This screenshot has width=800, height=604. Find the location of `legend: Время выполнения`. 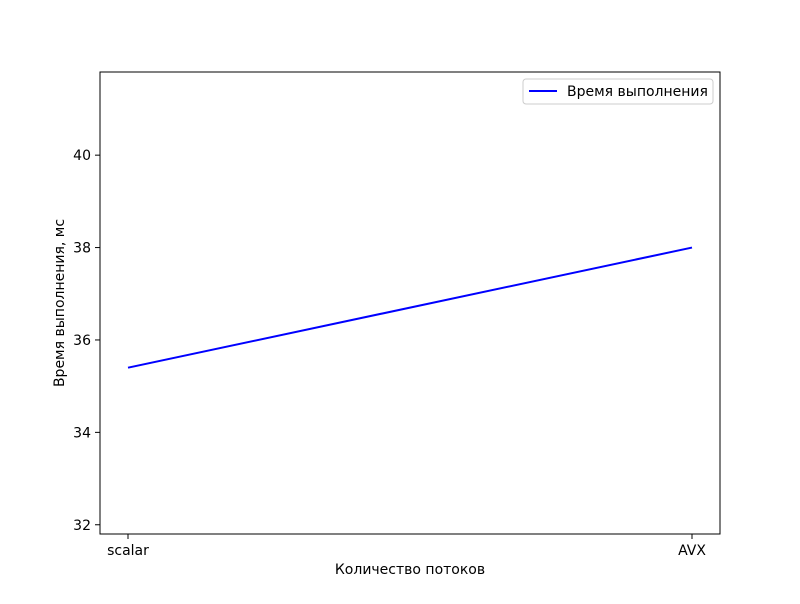

legend: Время выполнения is located at coordinates (618, 91).